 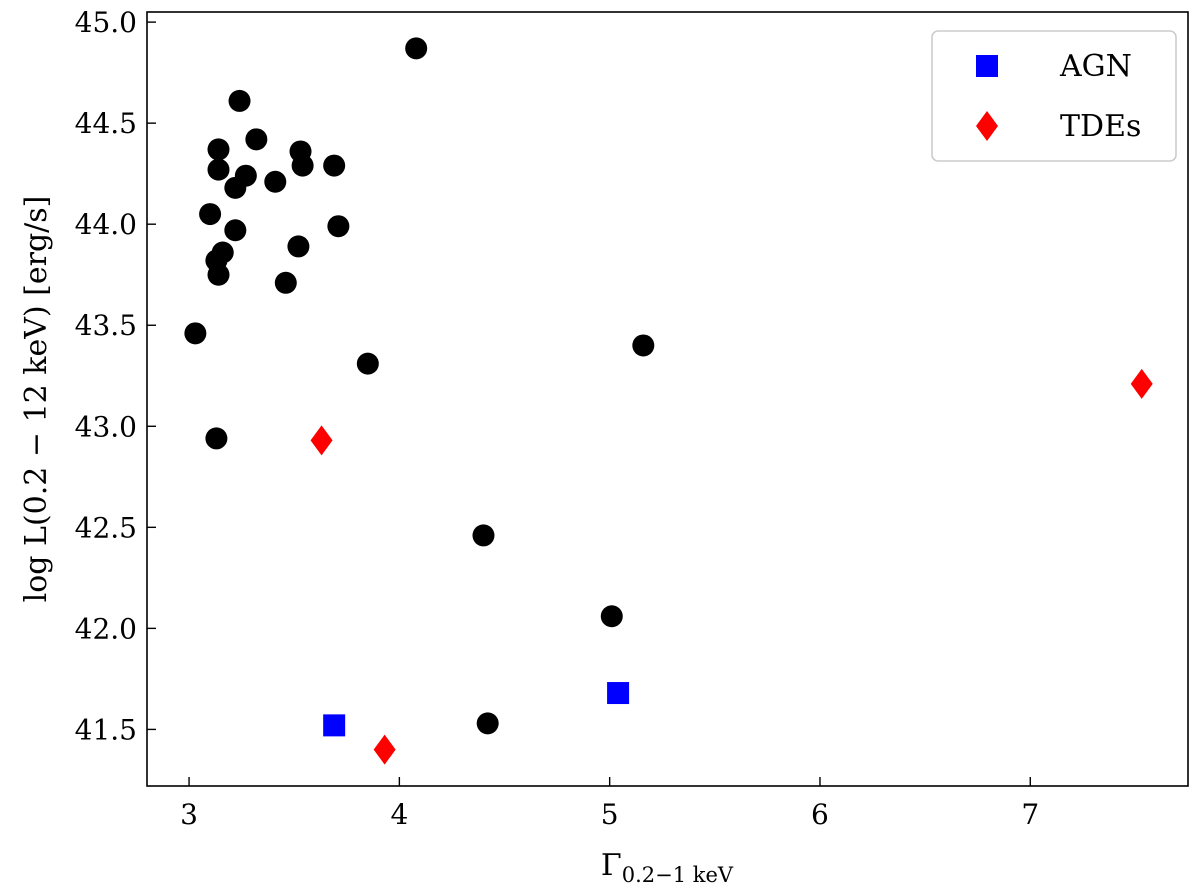 I want to click on y-tick-label: 45.0, so click(x=106, y=22).